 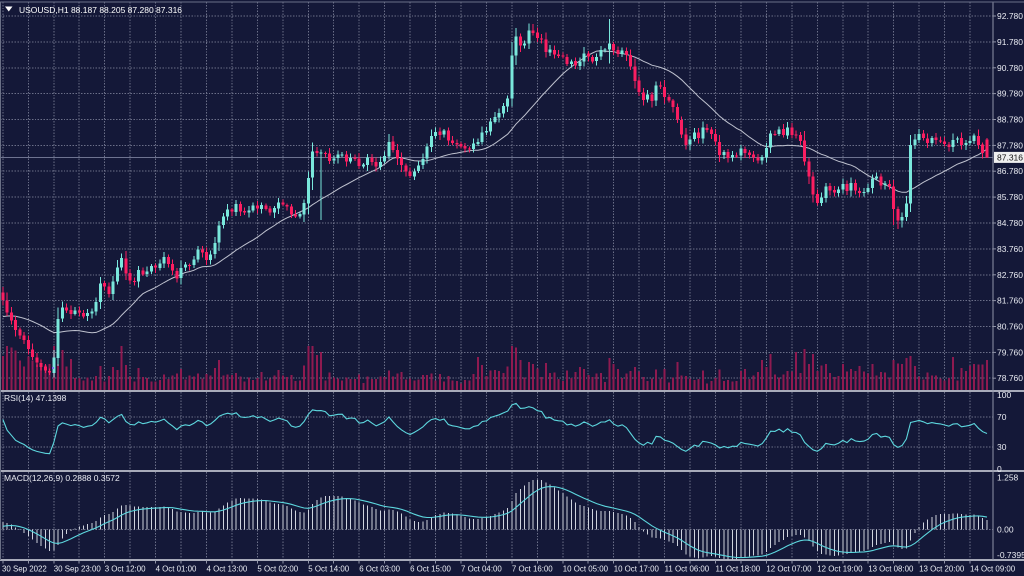 What do you see at coordinates (1010, 145) in the screenshot?
I see `svg-text: 87.780` at bounding box center [1010, 145].